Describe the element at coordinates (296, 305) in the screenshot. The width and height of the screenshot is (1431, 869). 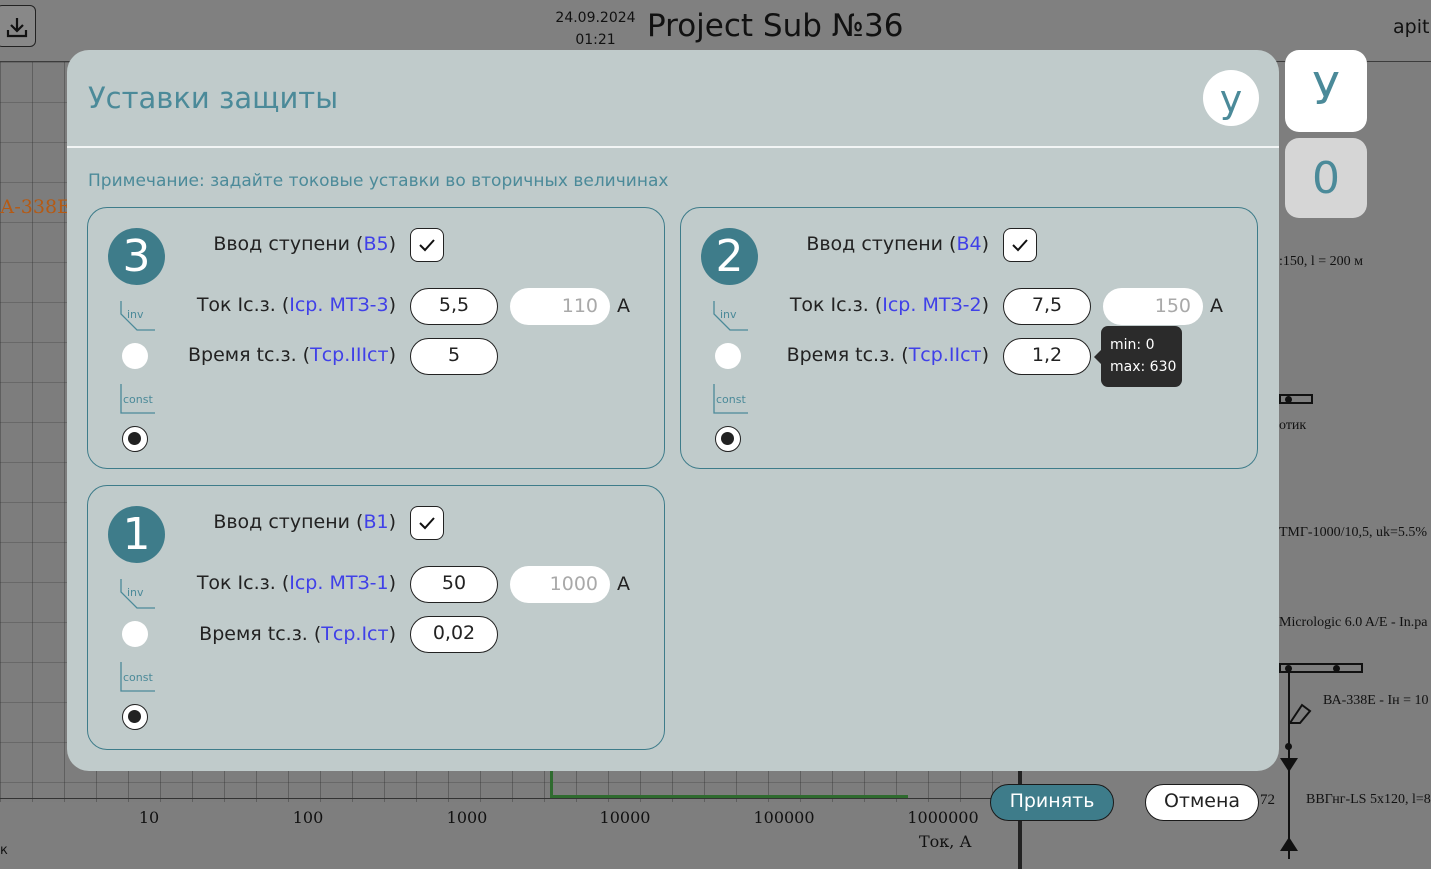
I see `current-label: Ток Iс.з. (Iср. МТЗ-3)` at that location.